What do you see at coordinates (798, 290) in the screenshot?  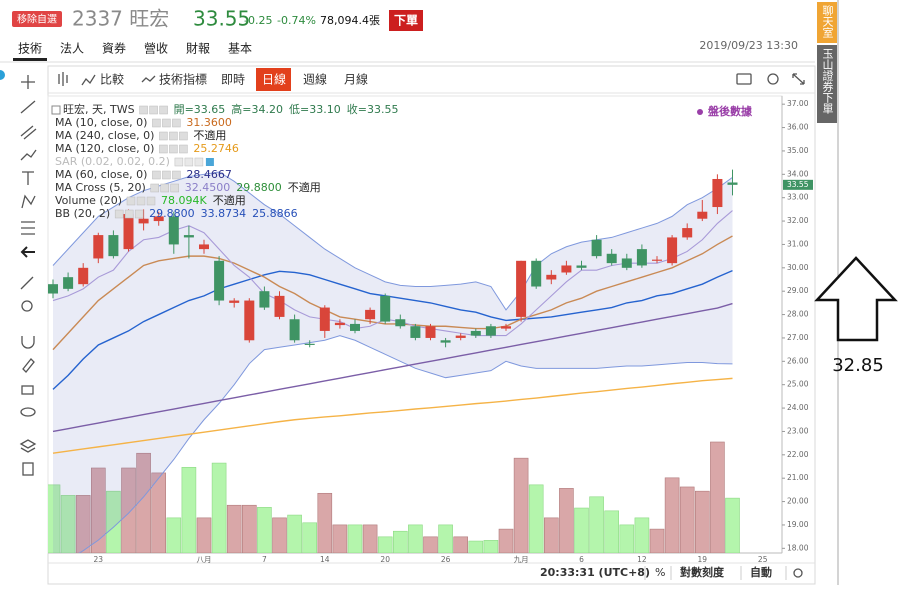 I see `y-tick-label: 29.00` at bounding box center [798, 290].